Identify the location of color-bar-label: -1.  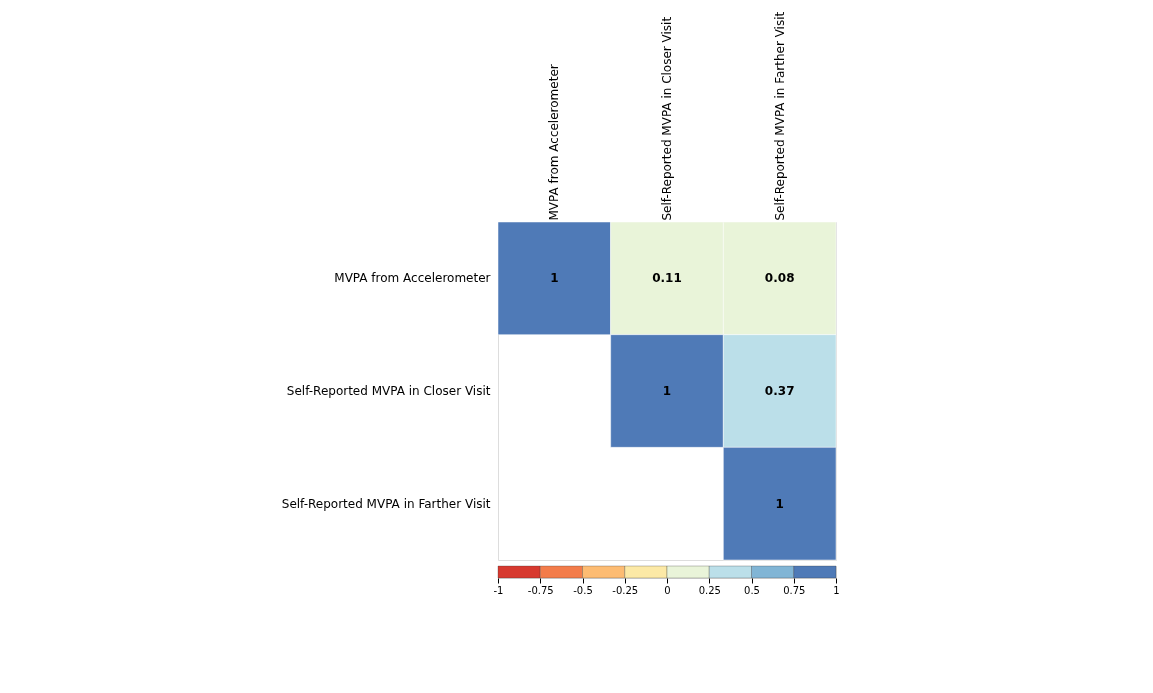
(498, 590).